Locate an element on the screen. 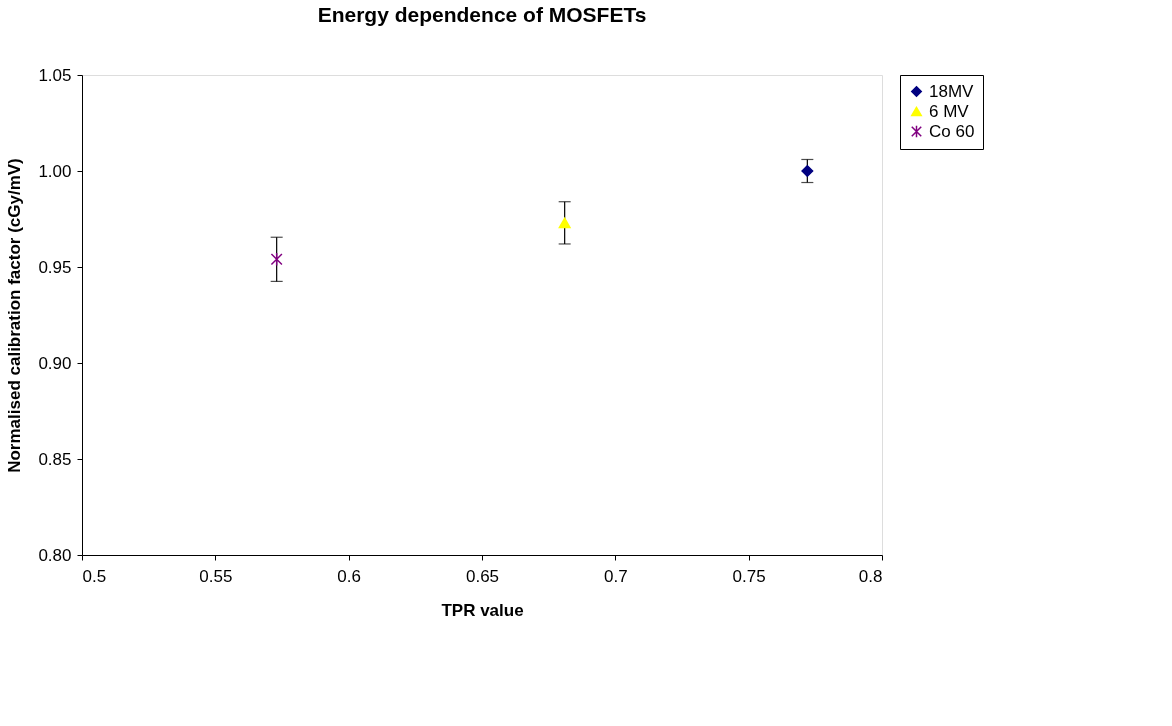  y-tick-label: 0.95 is located at coordinates (55, 267).